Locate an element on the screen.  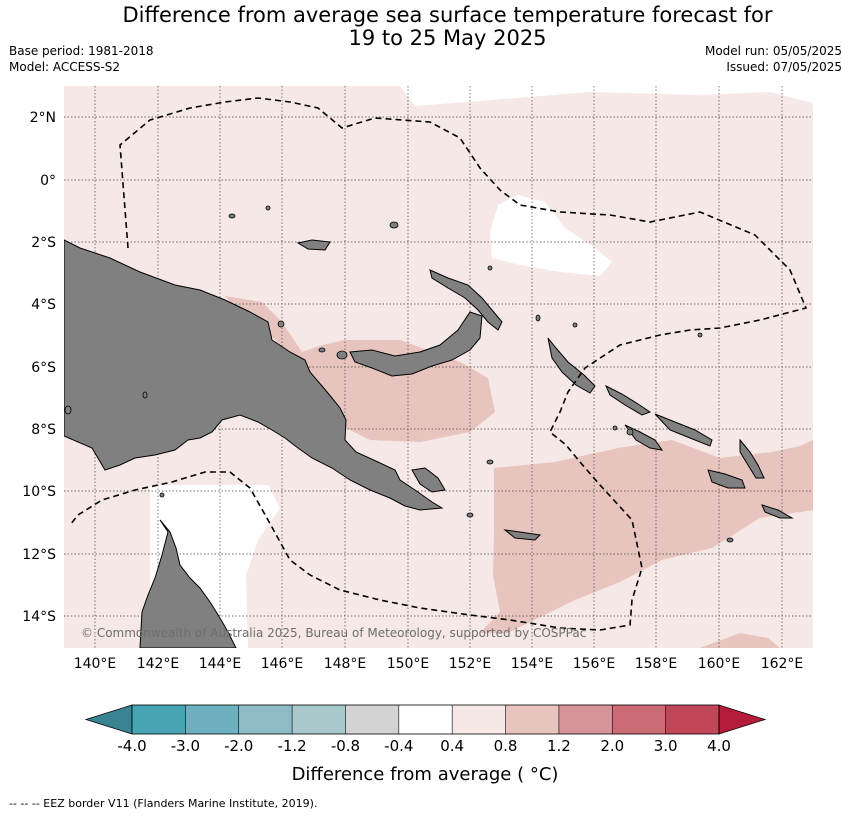
land-new-guinea is located at coordinates (254, 375).